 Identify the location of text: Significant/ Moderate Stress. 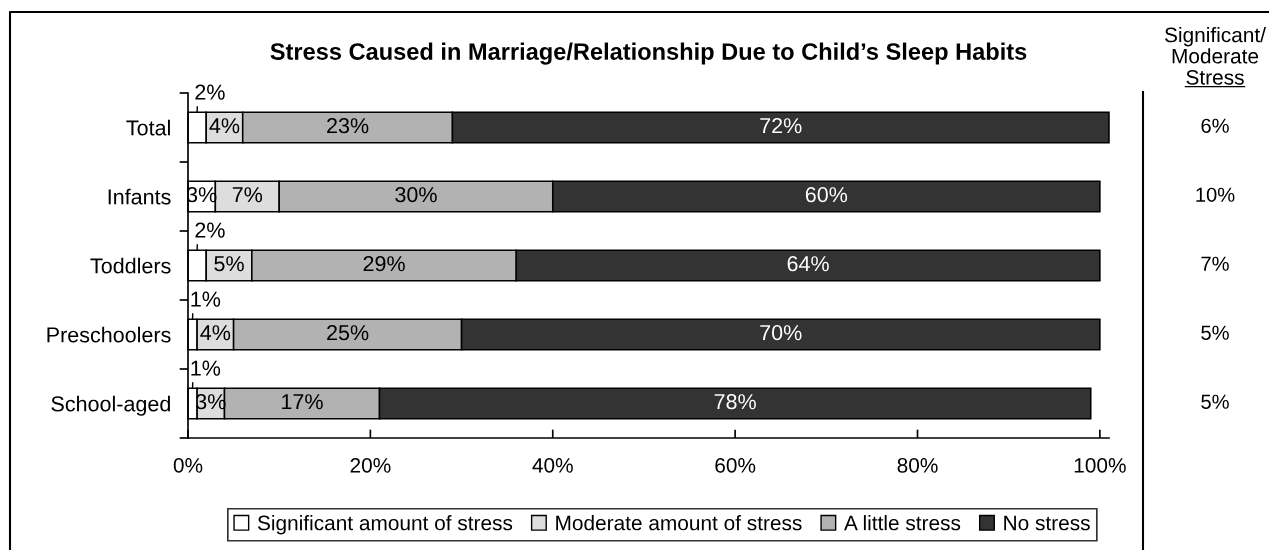
(1215, 56).